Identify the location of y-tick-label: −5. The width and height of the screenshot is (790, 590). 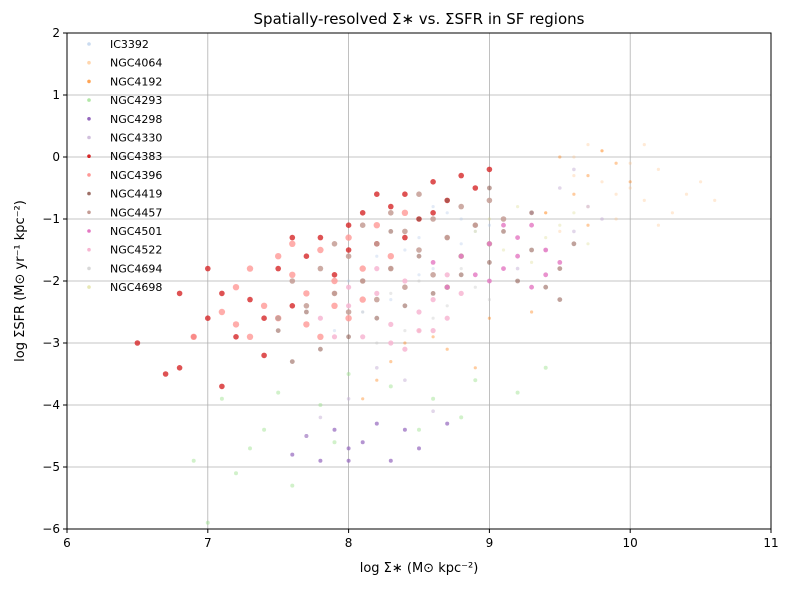
(51, 467).